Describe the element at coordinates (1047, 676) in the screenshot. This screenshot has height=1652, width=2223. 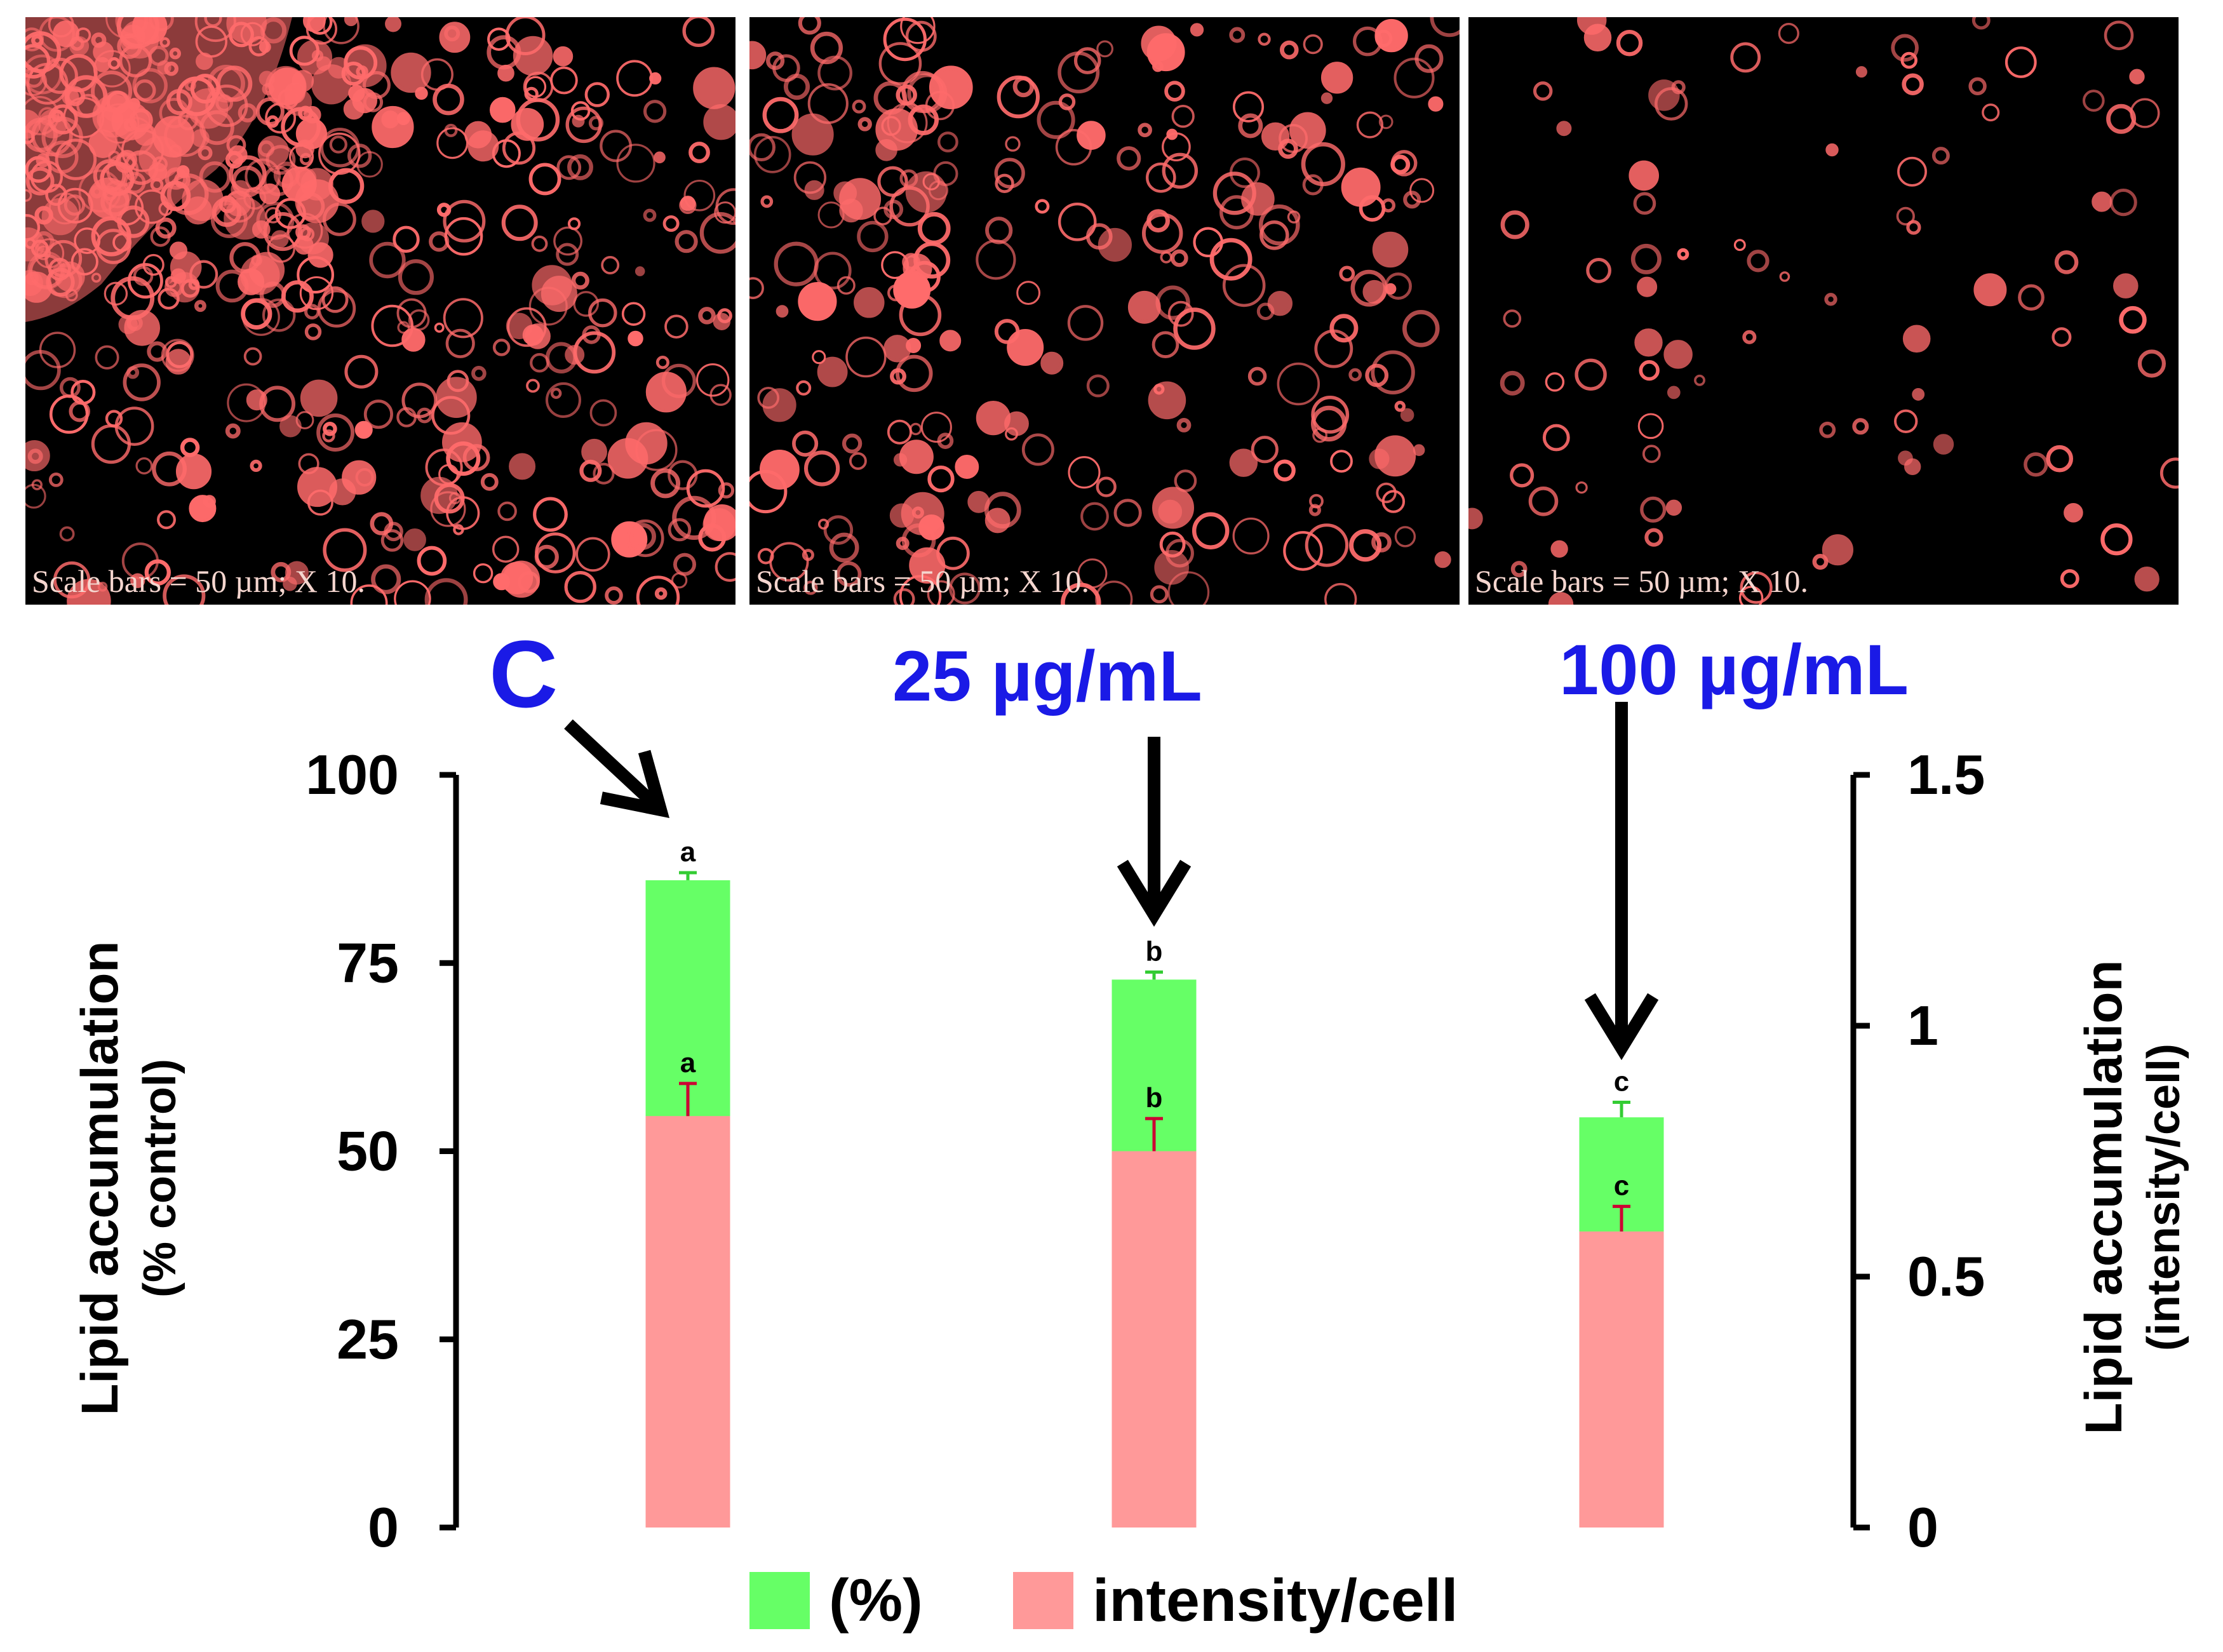
I see `condition-label-25: 25 µg/mL` at that location.